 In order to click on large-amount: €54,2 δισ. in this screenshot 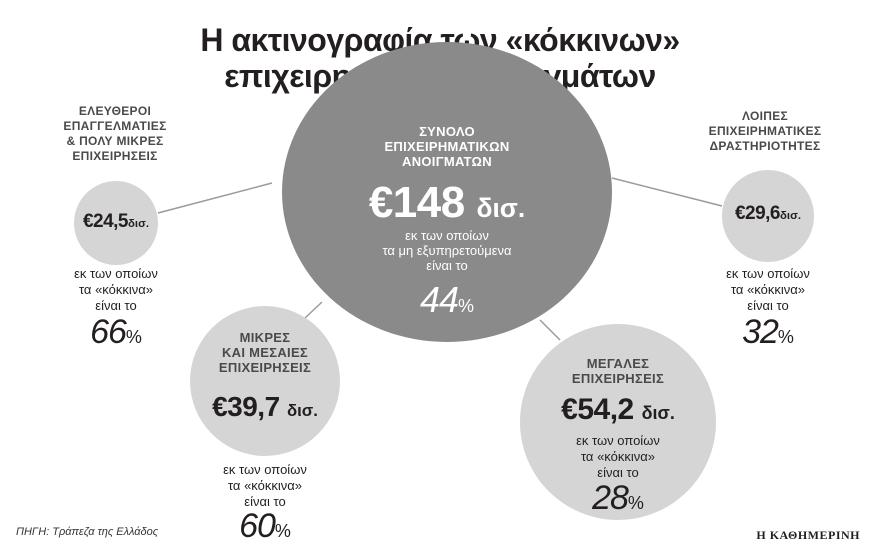, I will do `click(618, 409)`.